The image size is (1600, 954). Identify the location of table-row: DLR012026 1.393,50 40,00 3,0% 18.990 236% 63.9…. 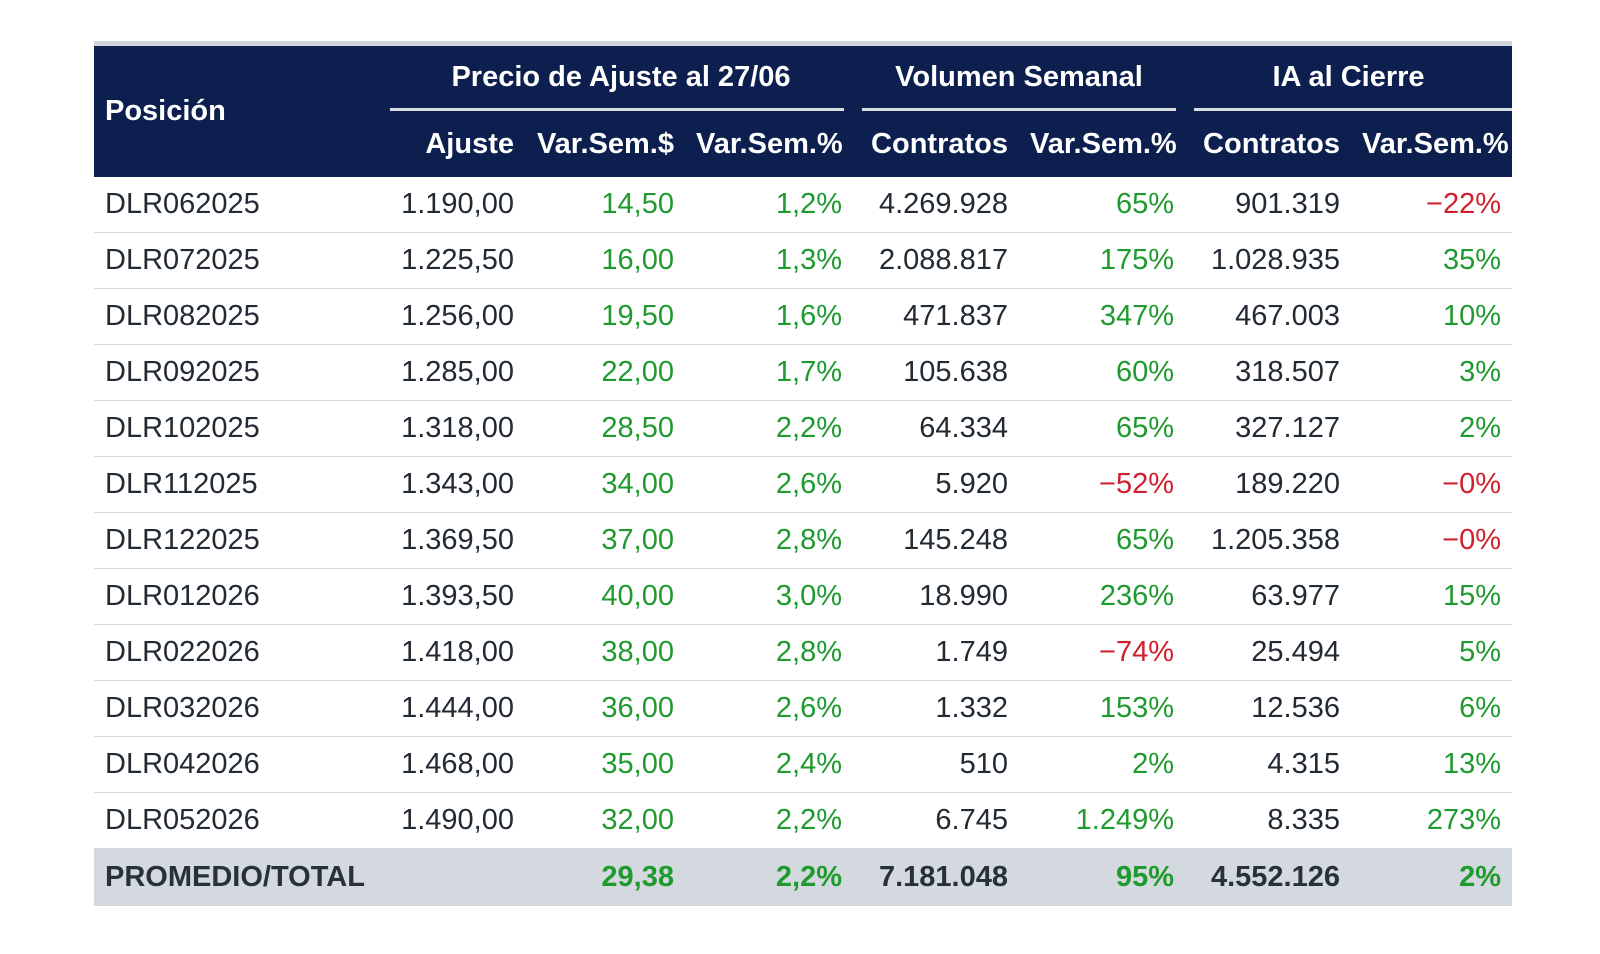
(803, 596).